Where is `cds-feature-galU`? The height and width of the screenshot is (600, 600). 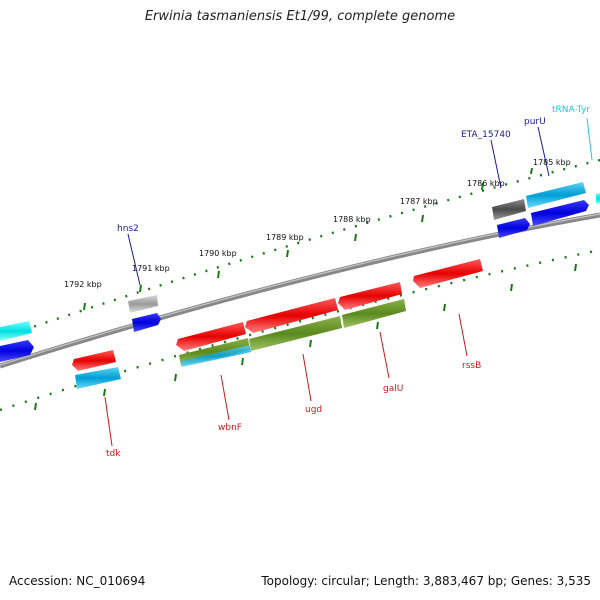
cds-feature-galU is located at coordinates (370, 296).